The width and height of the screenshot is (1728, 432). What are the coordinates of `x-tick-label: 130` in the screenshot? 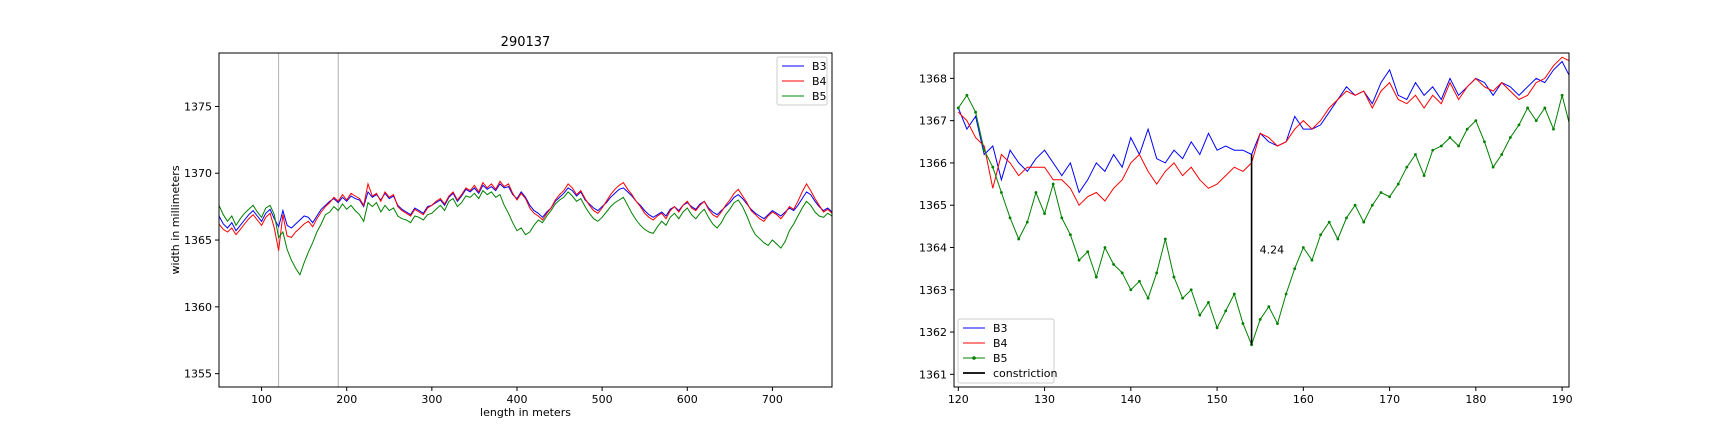 It's located at (1044, 399).